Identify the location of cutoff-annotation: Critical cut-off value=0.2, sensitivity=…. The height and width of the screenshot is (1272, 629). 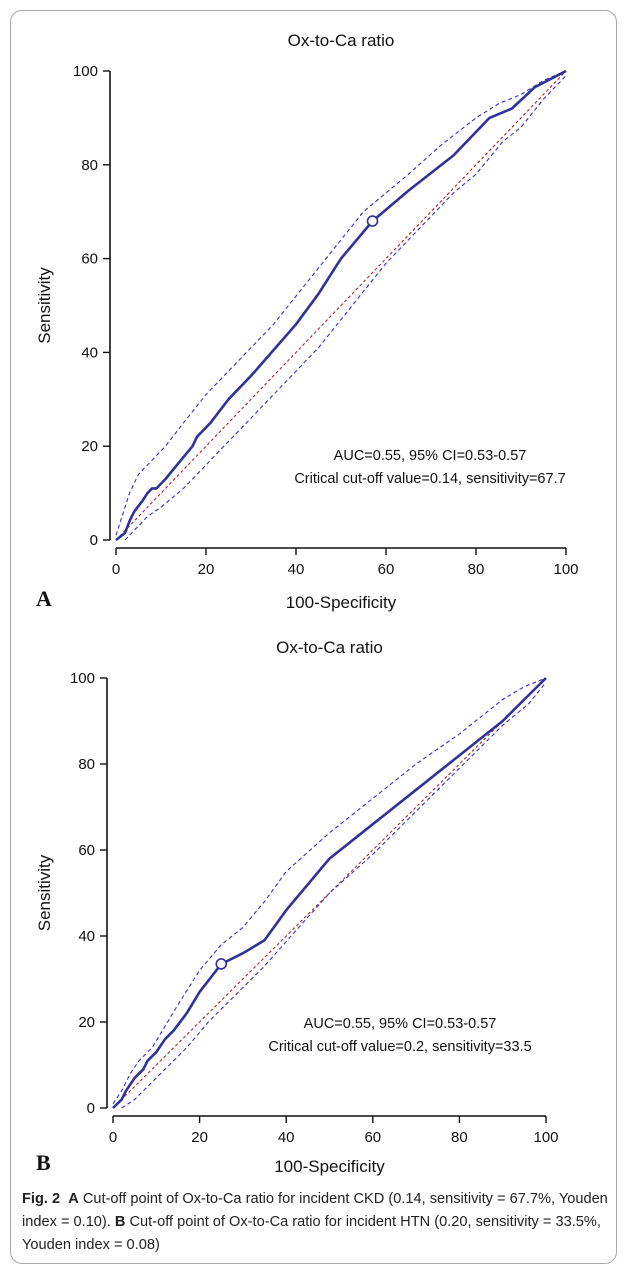
(399, 1047).